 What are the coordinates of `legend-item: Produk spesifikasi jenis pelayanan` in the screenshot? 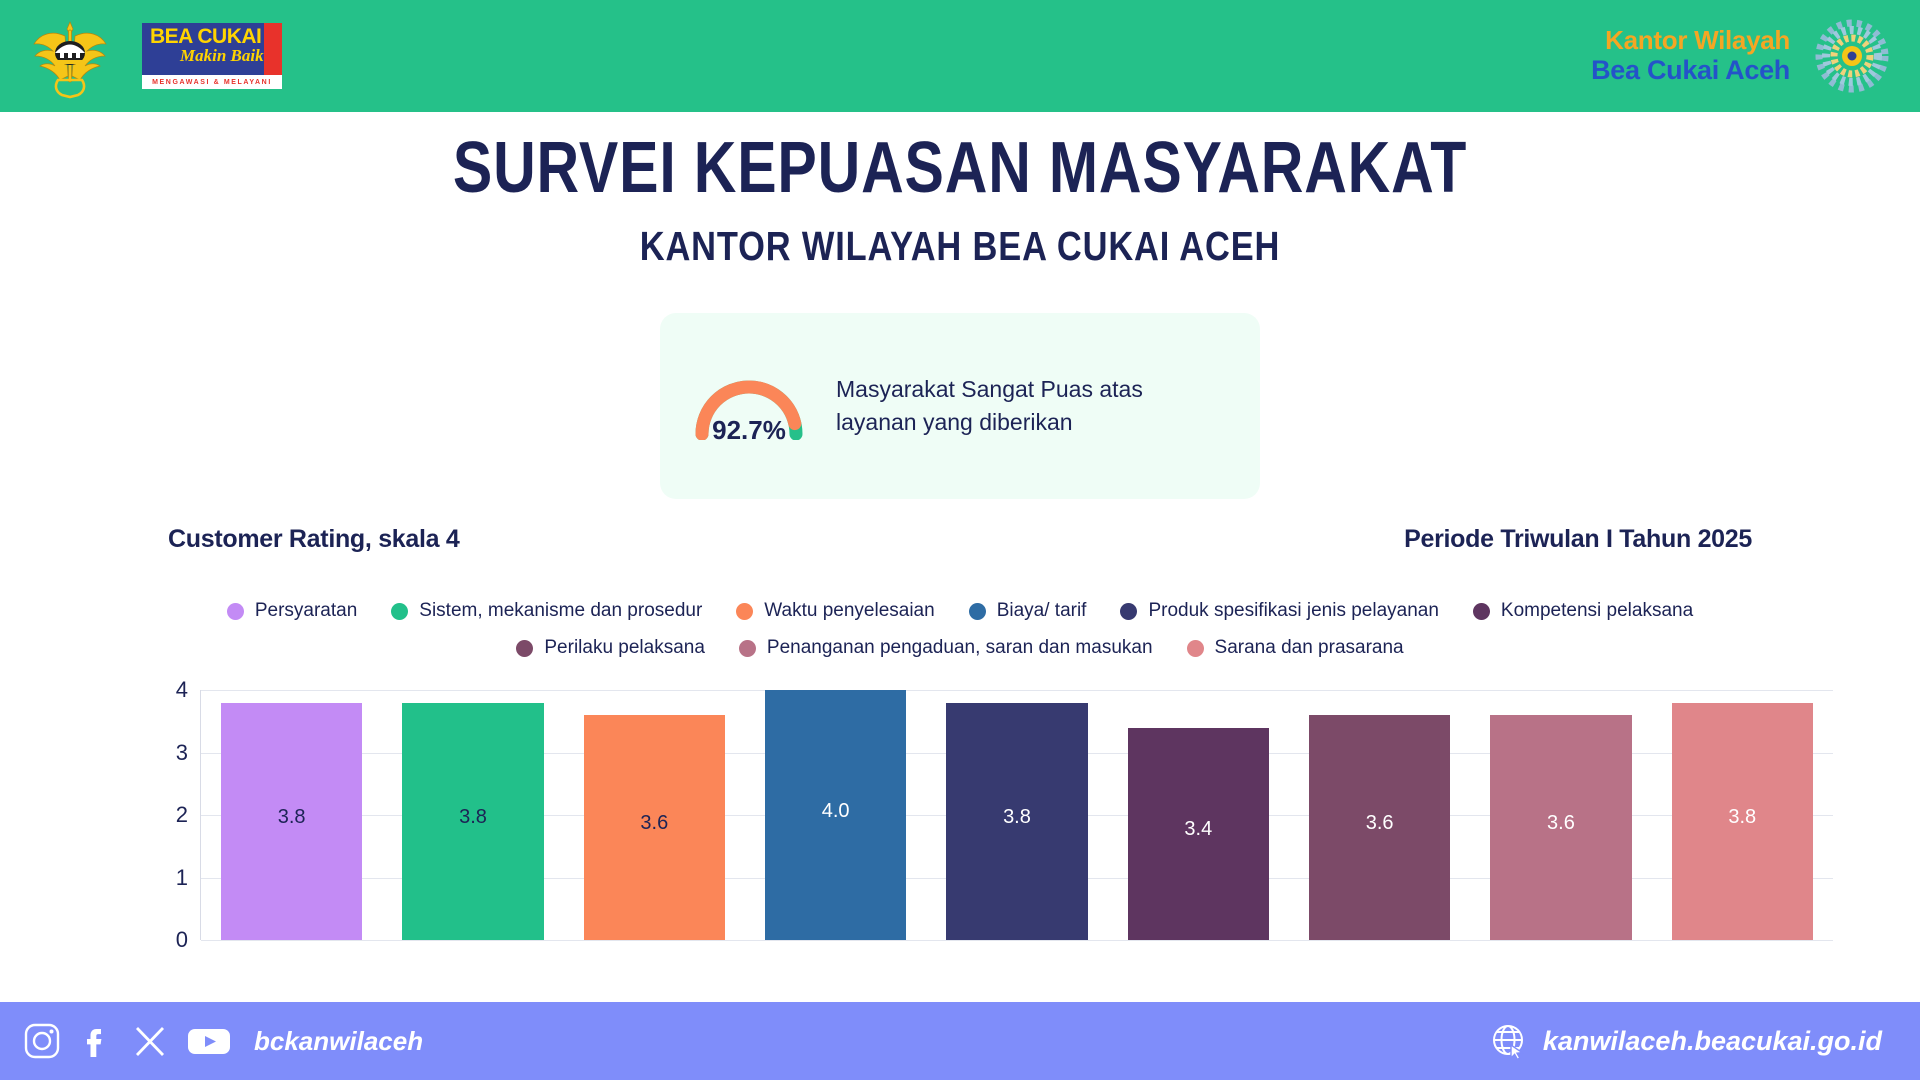 It's located at (1279, 611).